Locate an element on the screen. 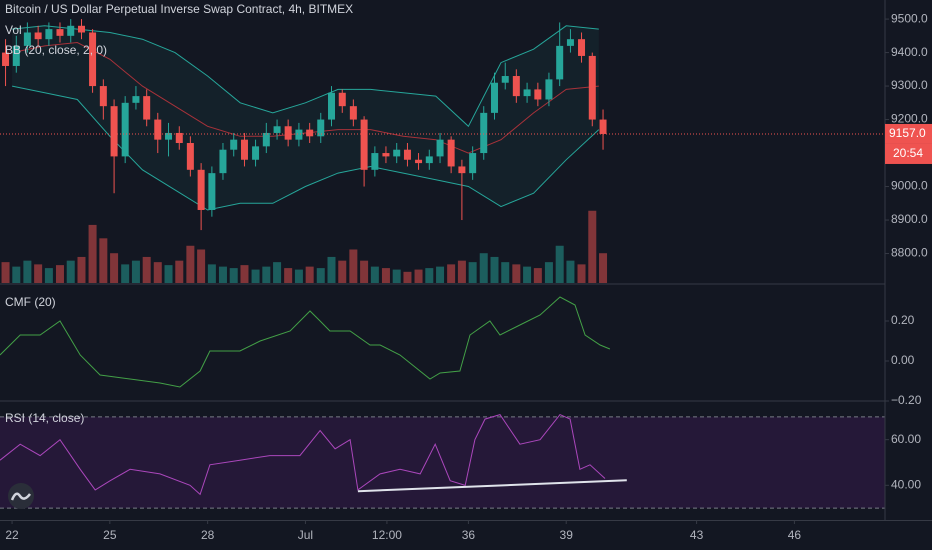 This screenshot has height=550, width=932. x-tick-label: 36 is located at coordinates (469, 535).